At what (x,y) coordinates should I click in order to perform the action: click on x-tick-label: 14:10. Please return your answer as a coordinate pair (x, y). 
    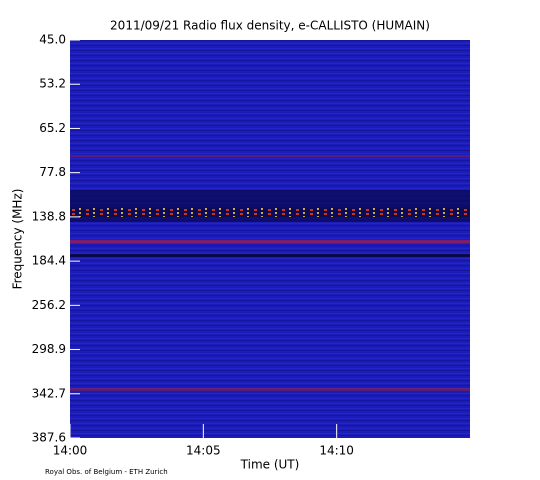
    Looking at the image, I should click on (336, 451).